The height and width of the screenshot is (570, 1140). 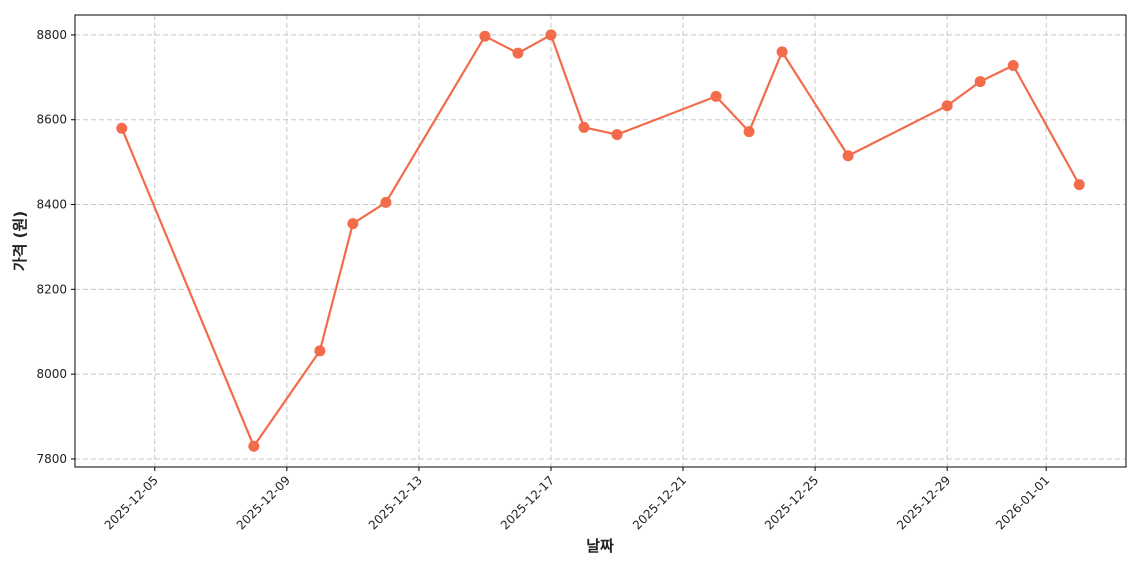 I want to click on x-axis-title: 날짜, so click(x=600, y=546).